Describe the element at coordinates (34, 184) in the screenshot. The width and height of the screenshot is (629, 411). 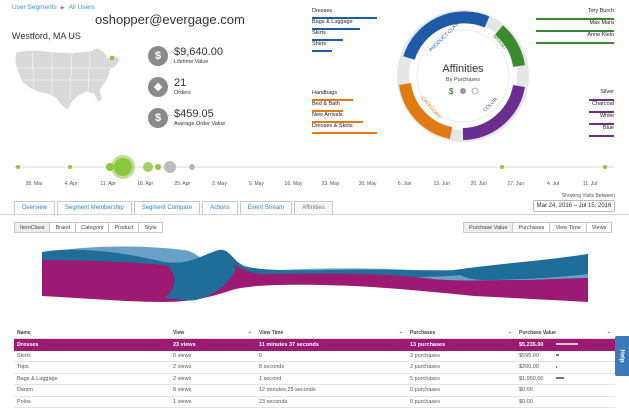
I see `timeline-date-label: 28. Mar` at that location.